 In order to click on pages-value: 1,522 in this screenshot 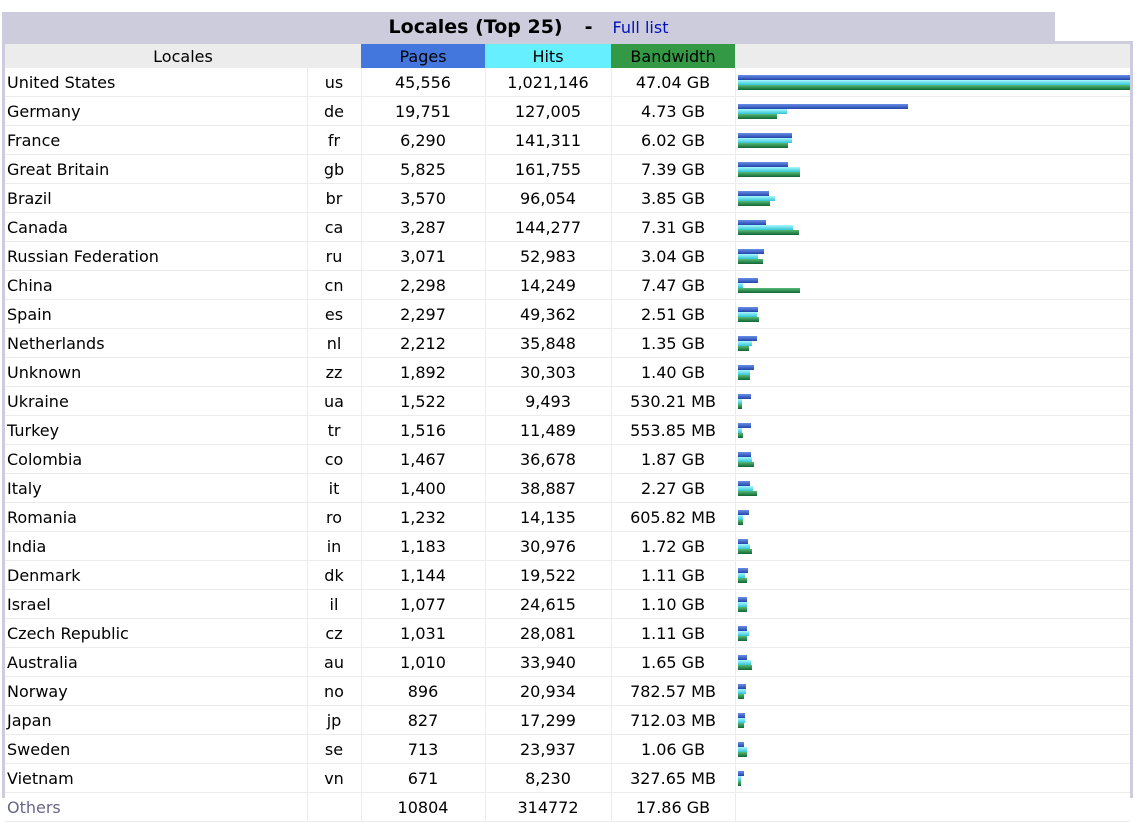, I will do `click(422, 401)`.